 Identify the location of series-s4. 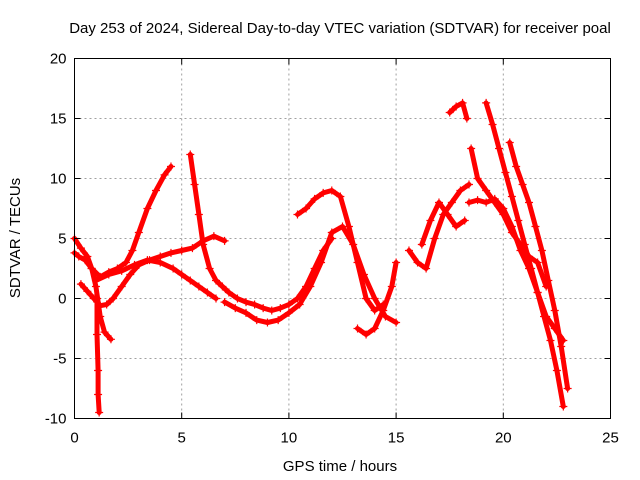
(156, 279).